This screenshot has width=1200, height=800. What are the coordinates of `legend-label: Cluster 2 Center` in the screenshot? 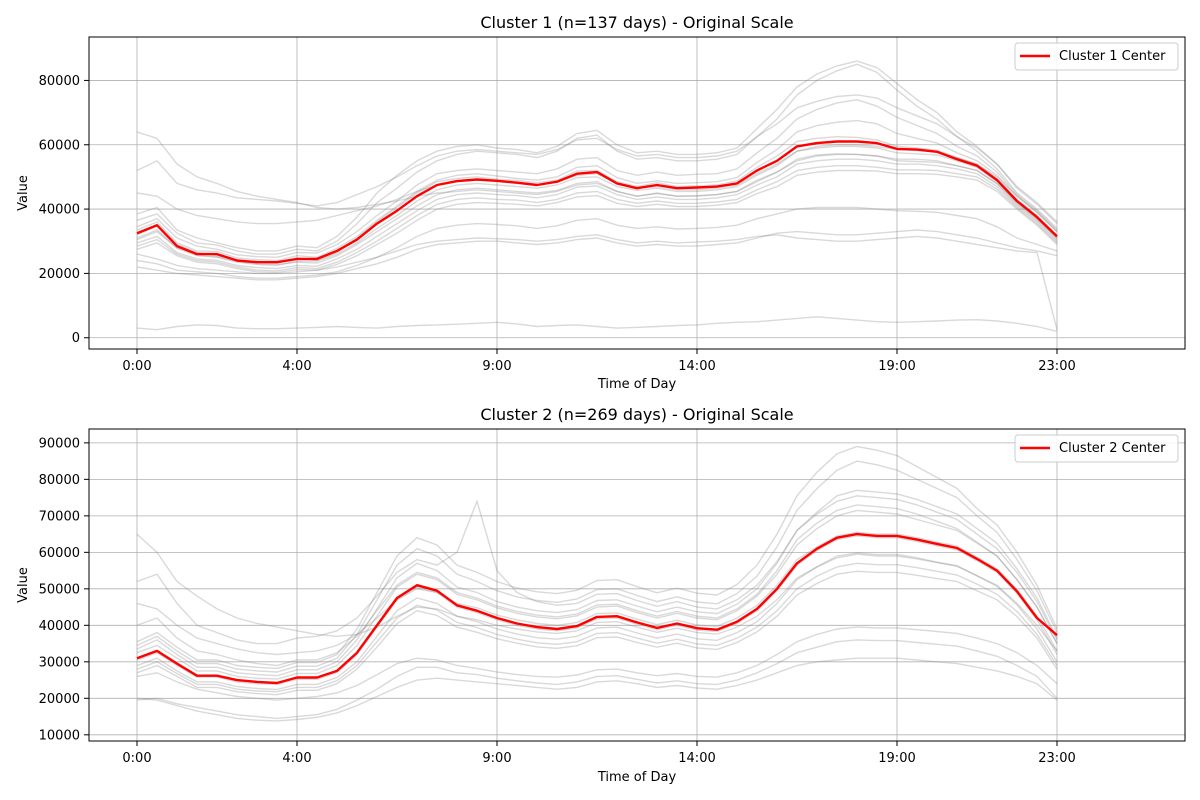 It's located at (1112, 448).